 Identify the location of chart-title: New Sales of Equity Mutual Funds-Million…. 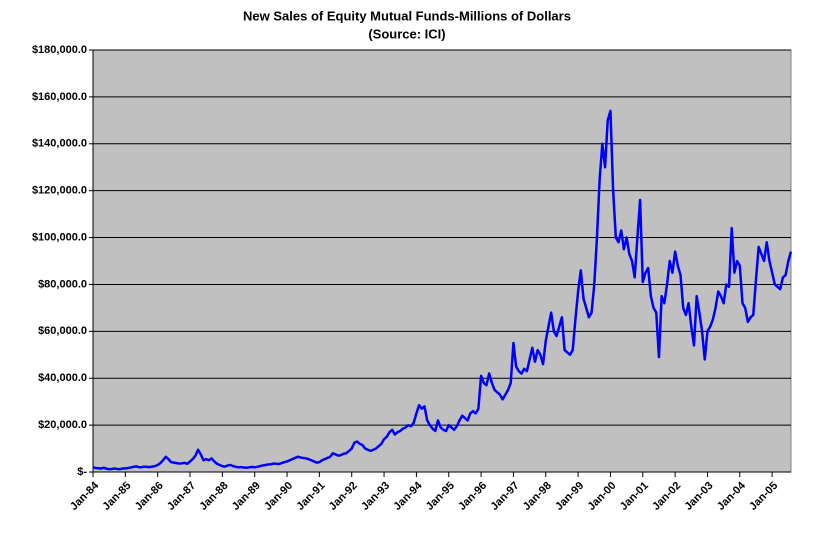
(407, 15).